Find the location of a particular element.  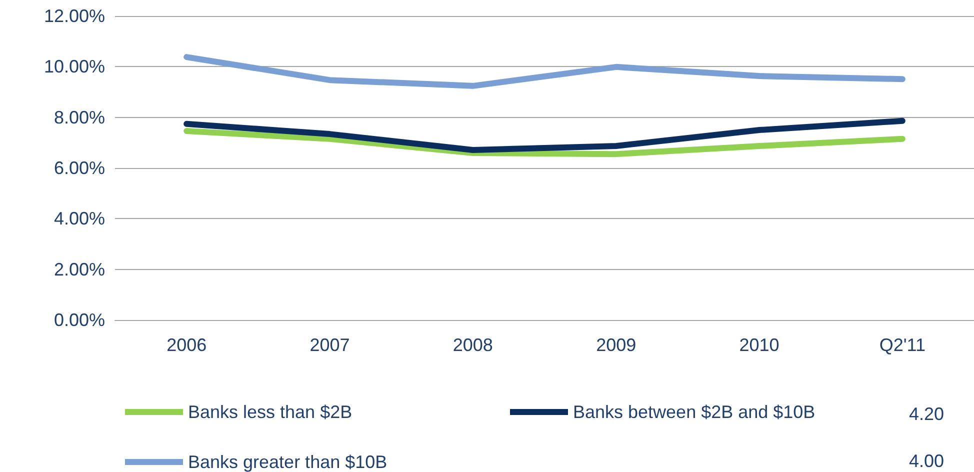

x-tick-label: 2010 is located at coordinates (759, 345).